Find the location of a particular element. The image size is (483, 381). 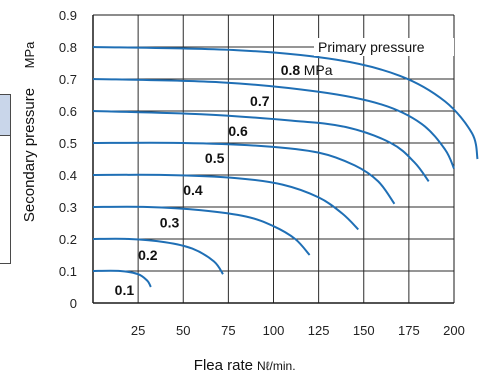

series-label-0-8: 0.8 is located at coordinates (291, 70).